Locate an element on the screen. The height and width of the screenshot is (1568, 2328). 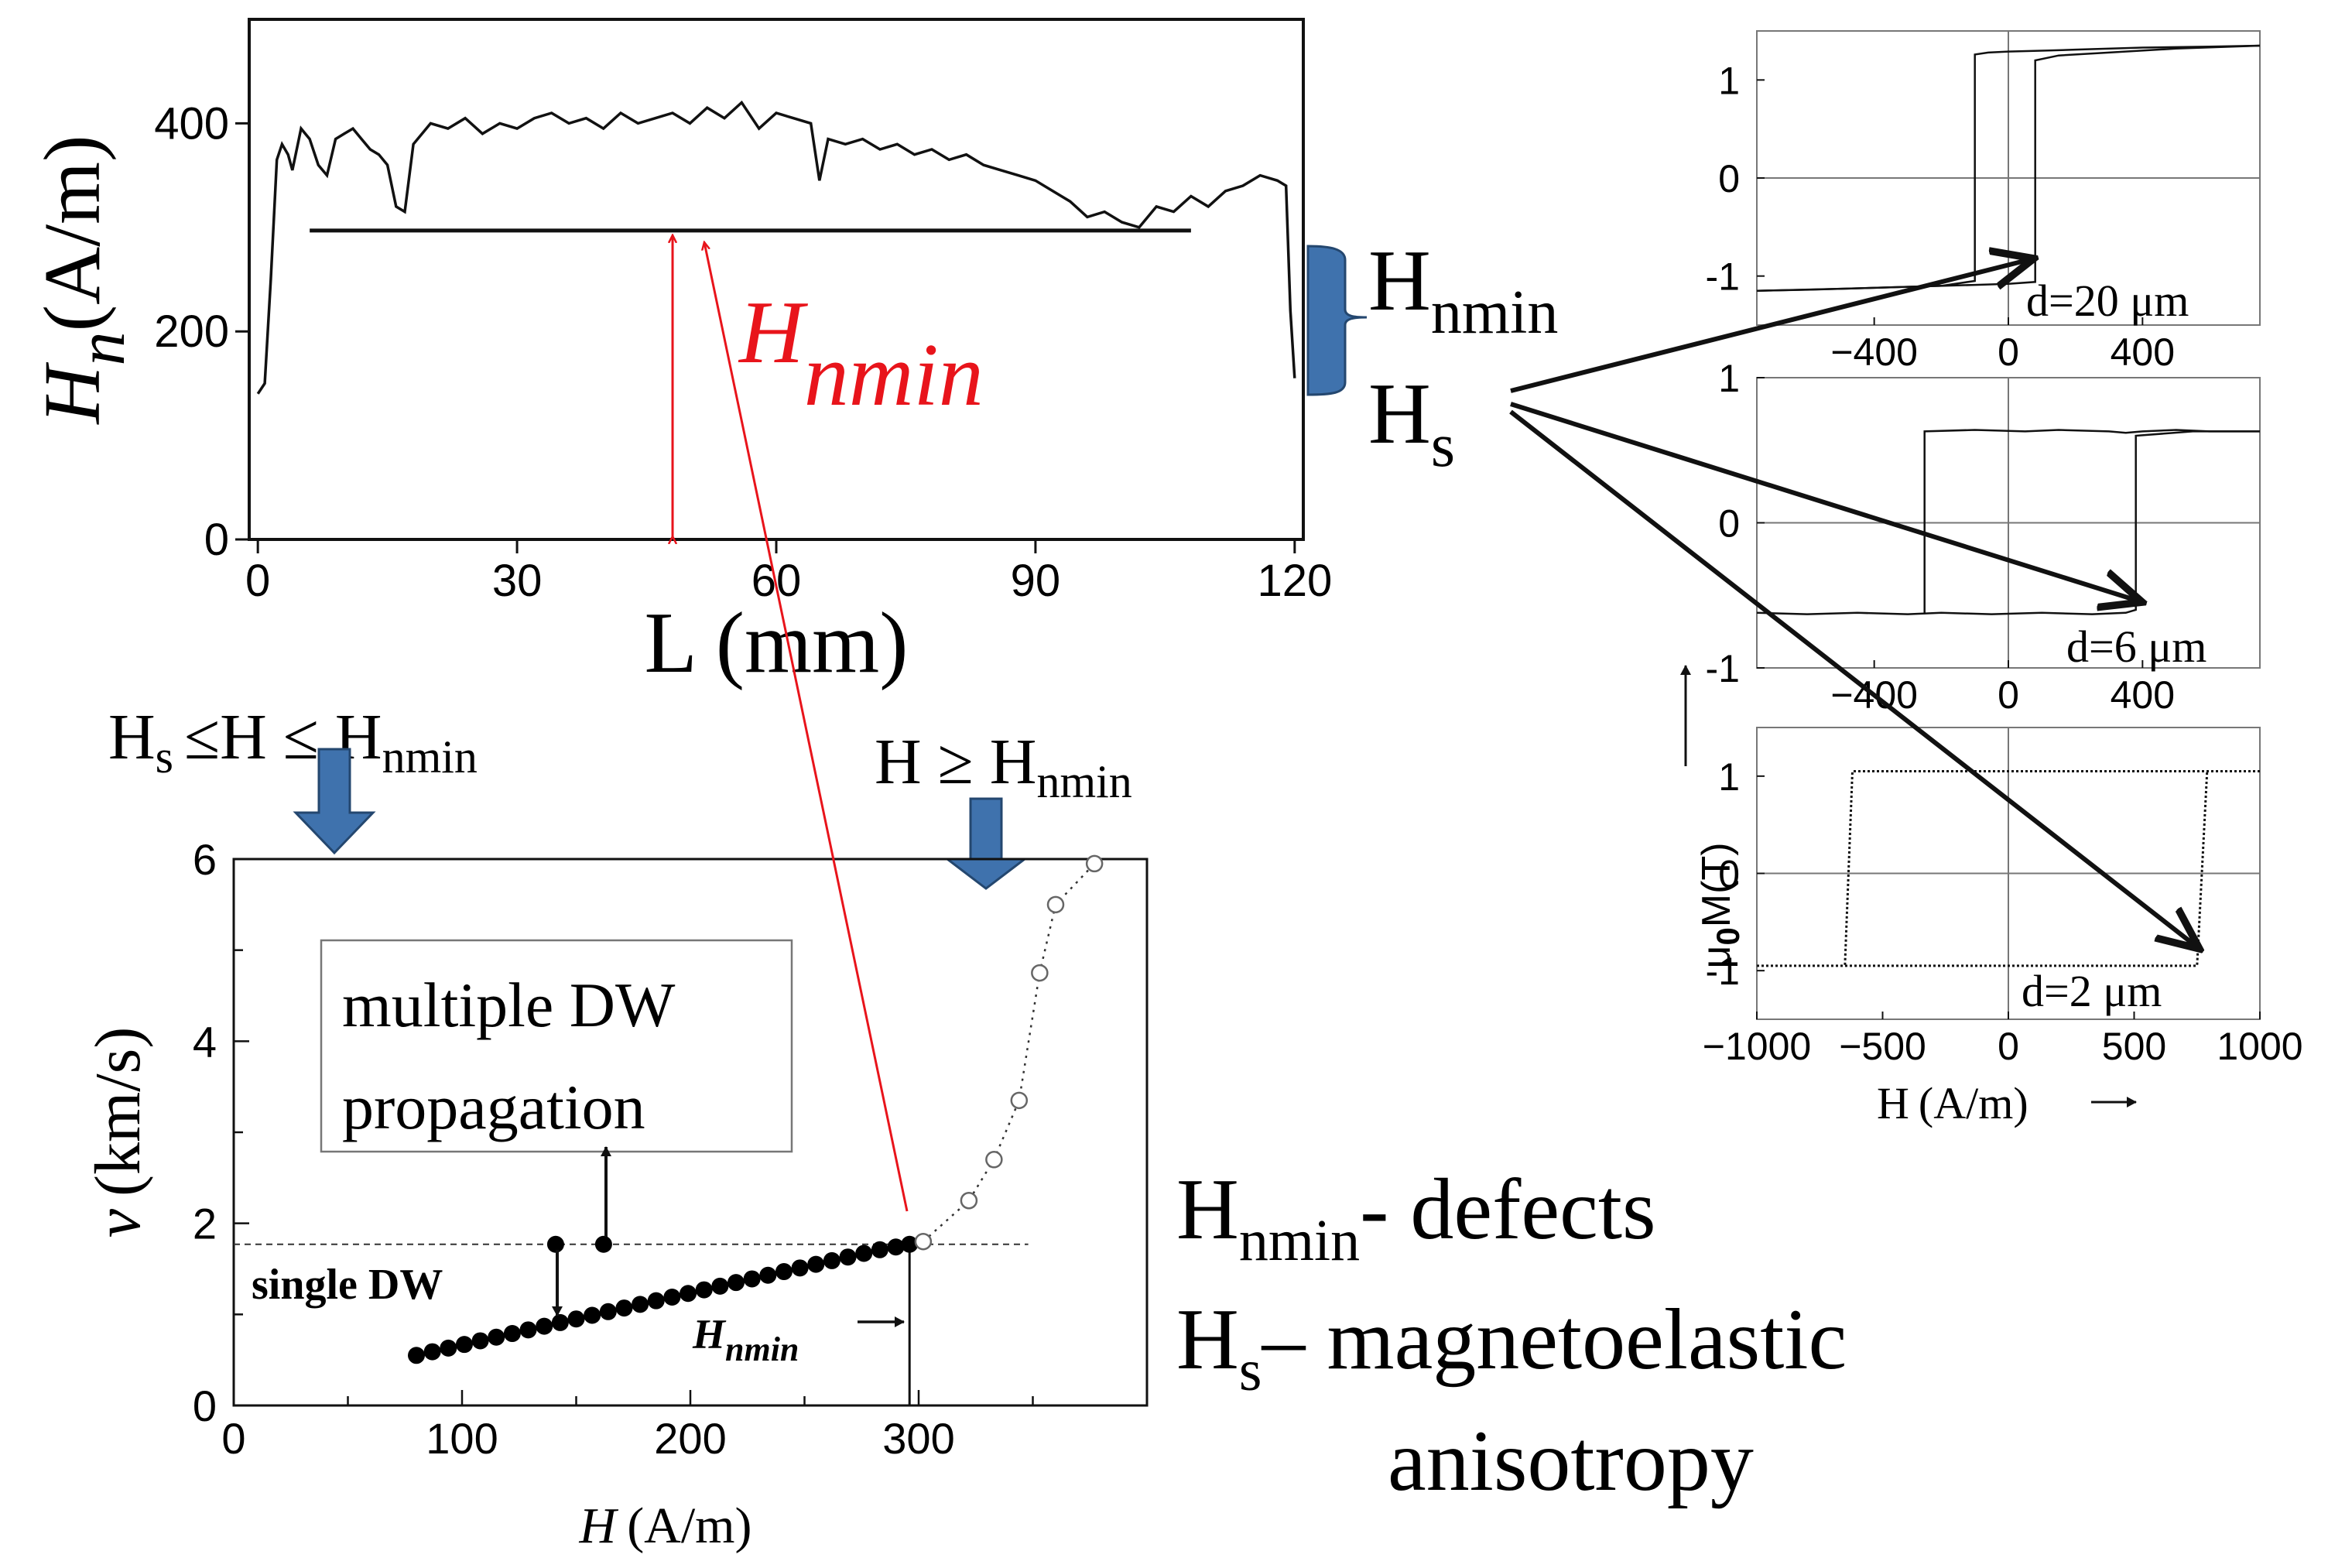
v-x-axis-title: H (A/m) is located at coordinates (665, 1526).